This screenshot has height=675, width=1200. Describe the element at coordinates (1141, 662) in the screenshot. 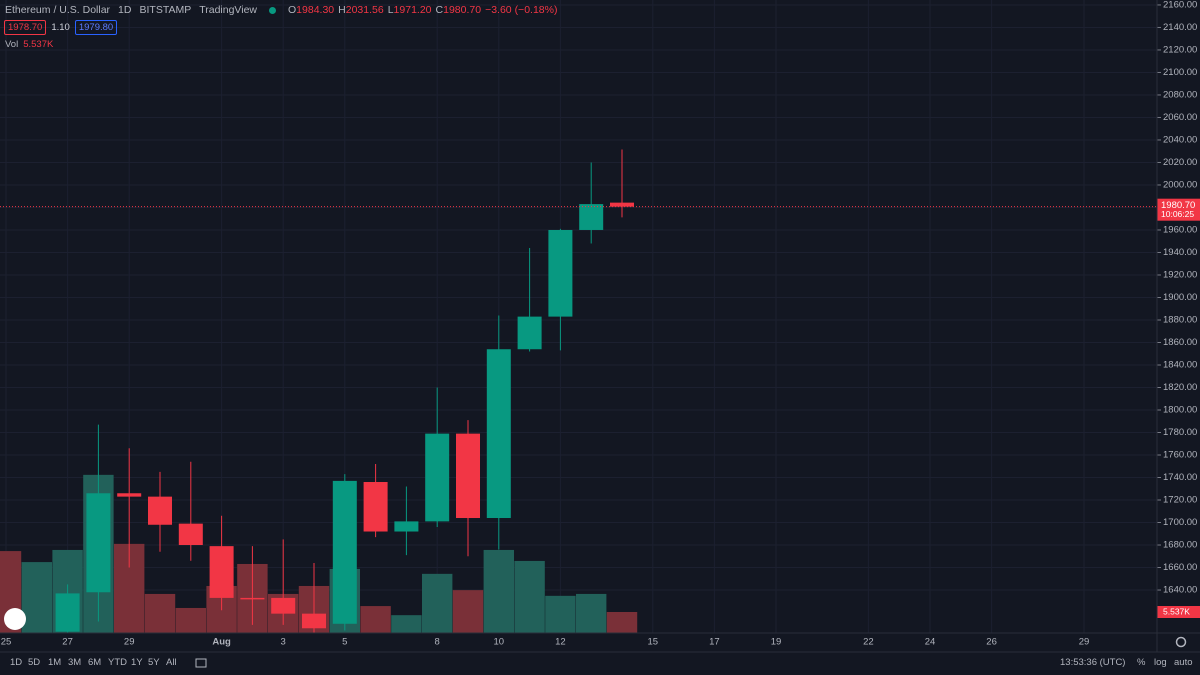

I see `percent-toggle: %` at that location.